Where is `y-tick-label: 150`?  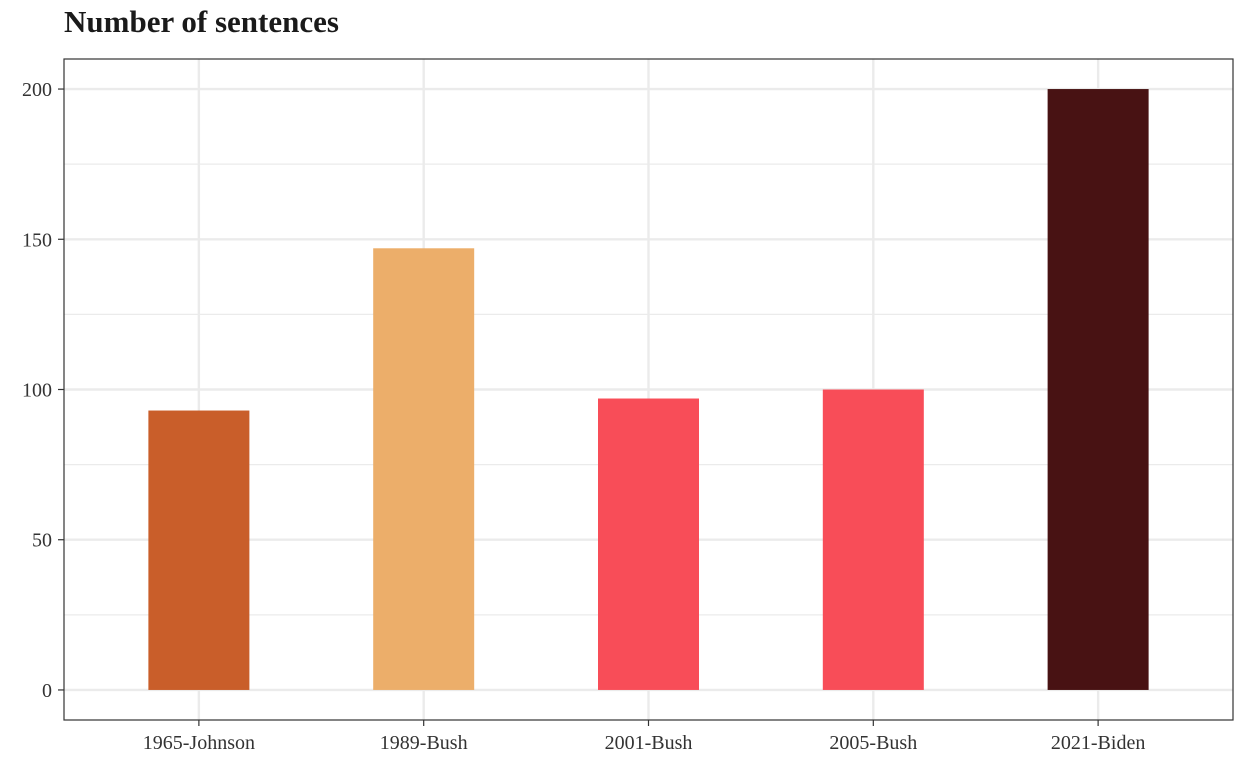
y-tick-label: 150 is located at coordinates (37, 240).